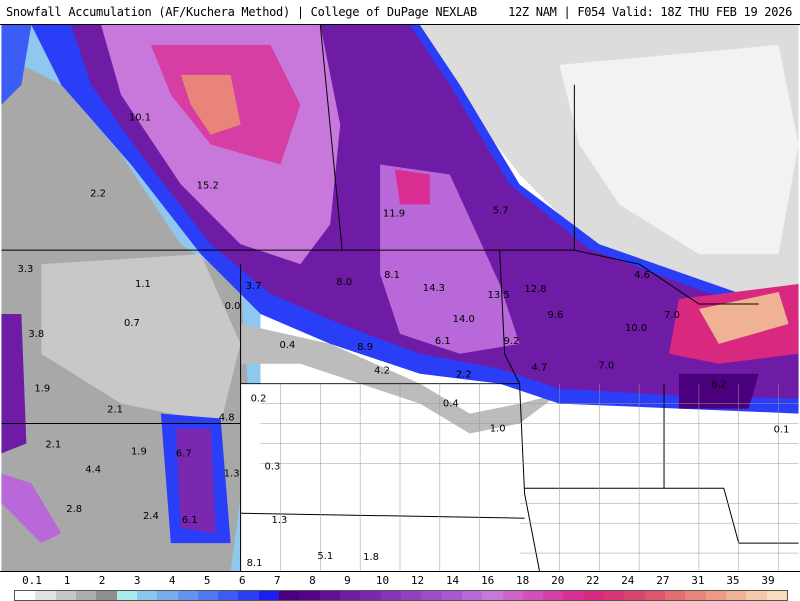 This screenshot has height=601, width=800. Describe the element at coordinates (25, 269) in the screenshot. I see `value-label: 3.3` at that location.